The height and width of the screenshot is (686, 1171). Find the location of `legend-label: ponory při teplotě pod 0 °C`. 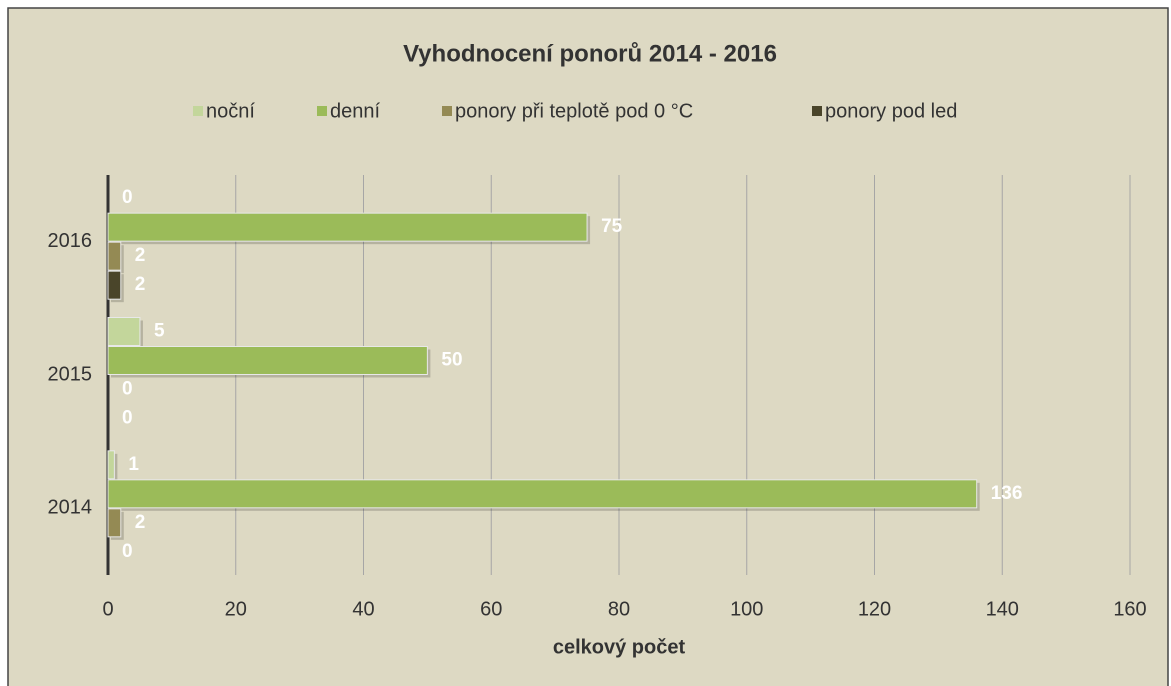

legend-label: ponory při teplotě pod 0 °C is located at coordinates (574, 111).